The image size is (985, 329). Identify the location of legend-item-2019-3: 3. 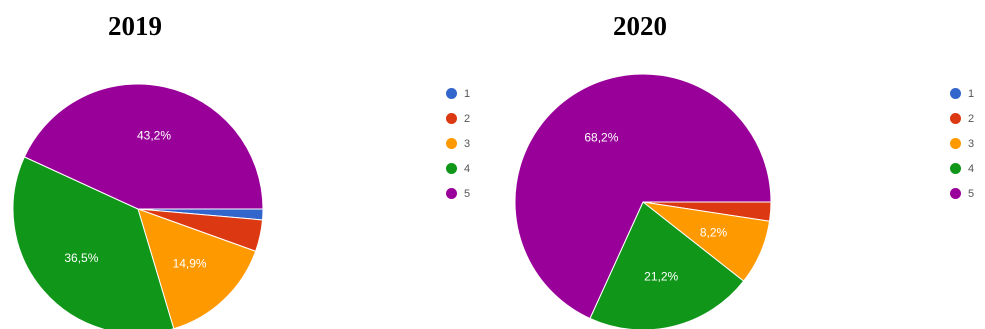
(458, 143).